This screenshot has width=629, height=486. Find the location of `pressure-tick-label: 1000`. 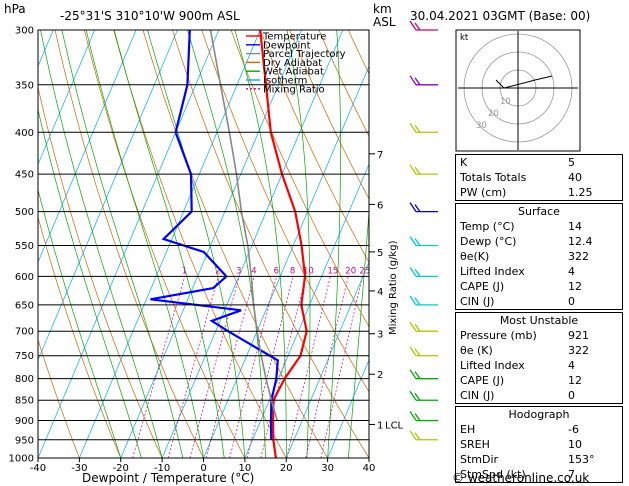

pressure-tick-label: 1000 is located at coordinates (21, 459).